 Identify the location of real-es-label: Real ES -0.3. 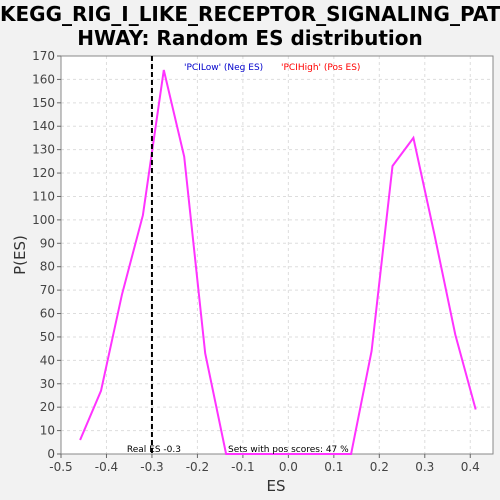
(154, 450).